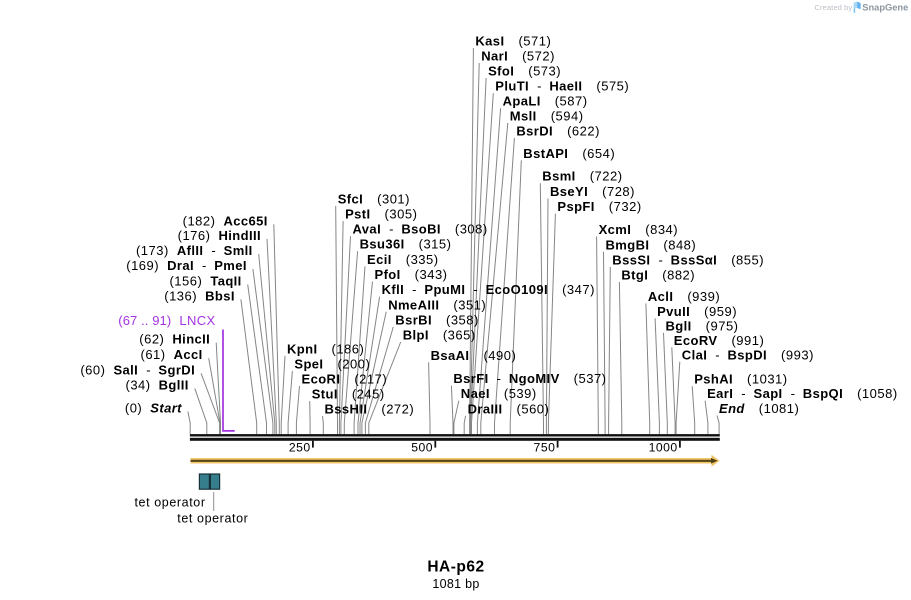  Describe the element at coordinates (300, 447) in the screenshot. I see `svg-text: 250` at that location.